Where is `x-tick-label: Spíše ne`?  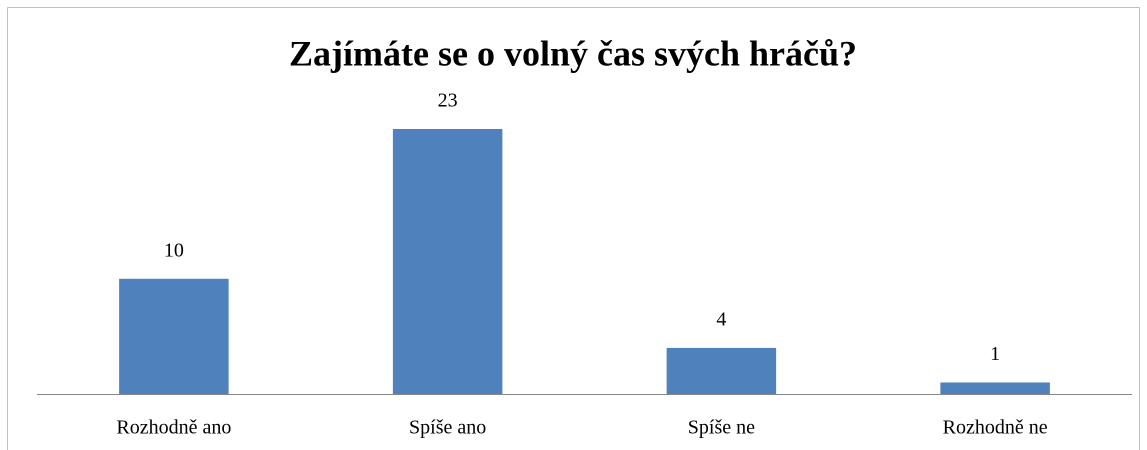
x-tick-label: Spíše ne is located at coordinates (721, 428).